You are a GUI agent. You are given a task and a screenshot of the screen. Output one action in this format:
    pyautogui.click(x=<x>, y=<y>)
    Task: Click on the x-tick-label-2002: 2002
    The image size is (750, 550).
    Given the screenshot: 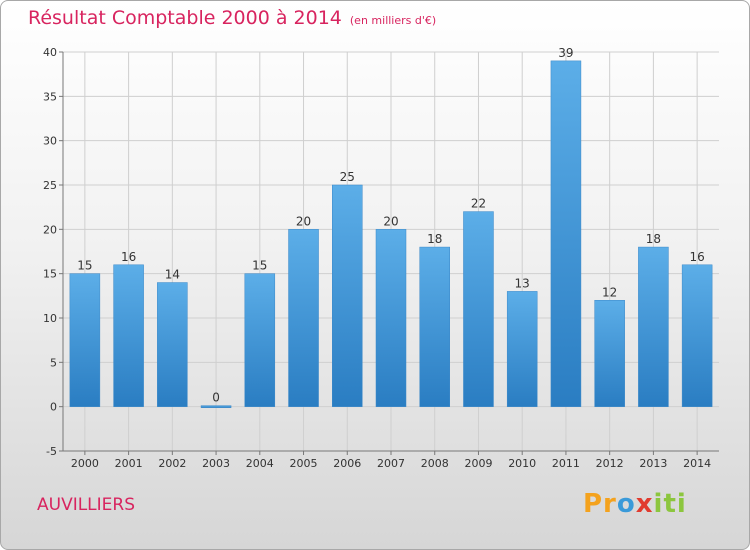 What is the action you would take?
    pyautogui.click(x=172, y=463)
    